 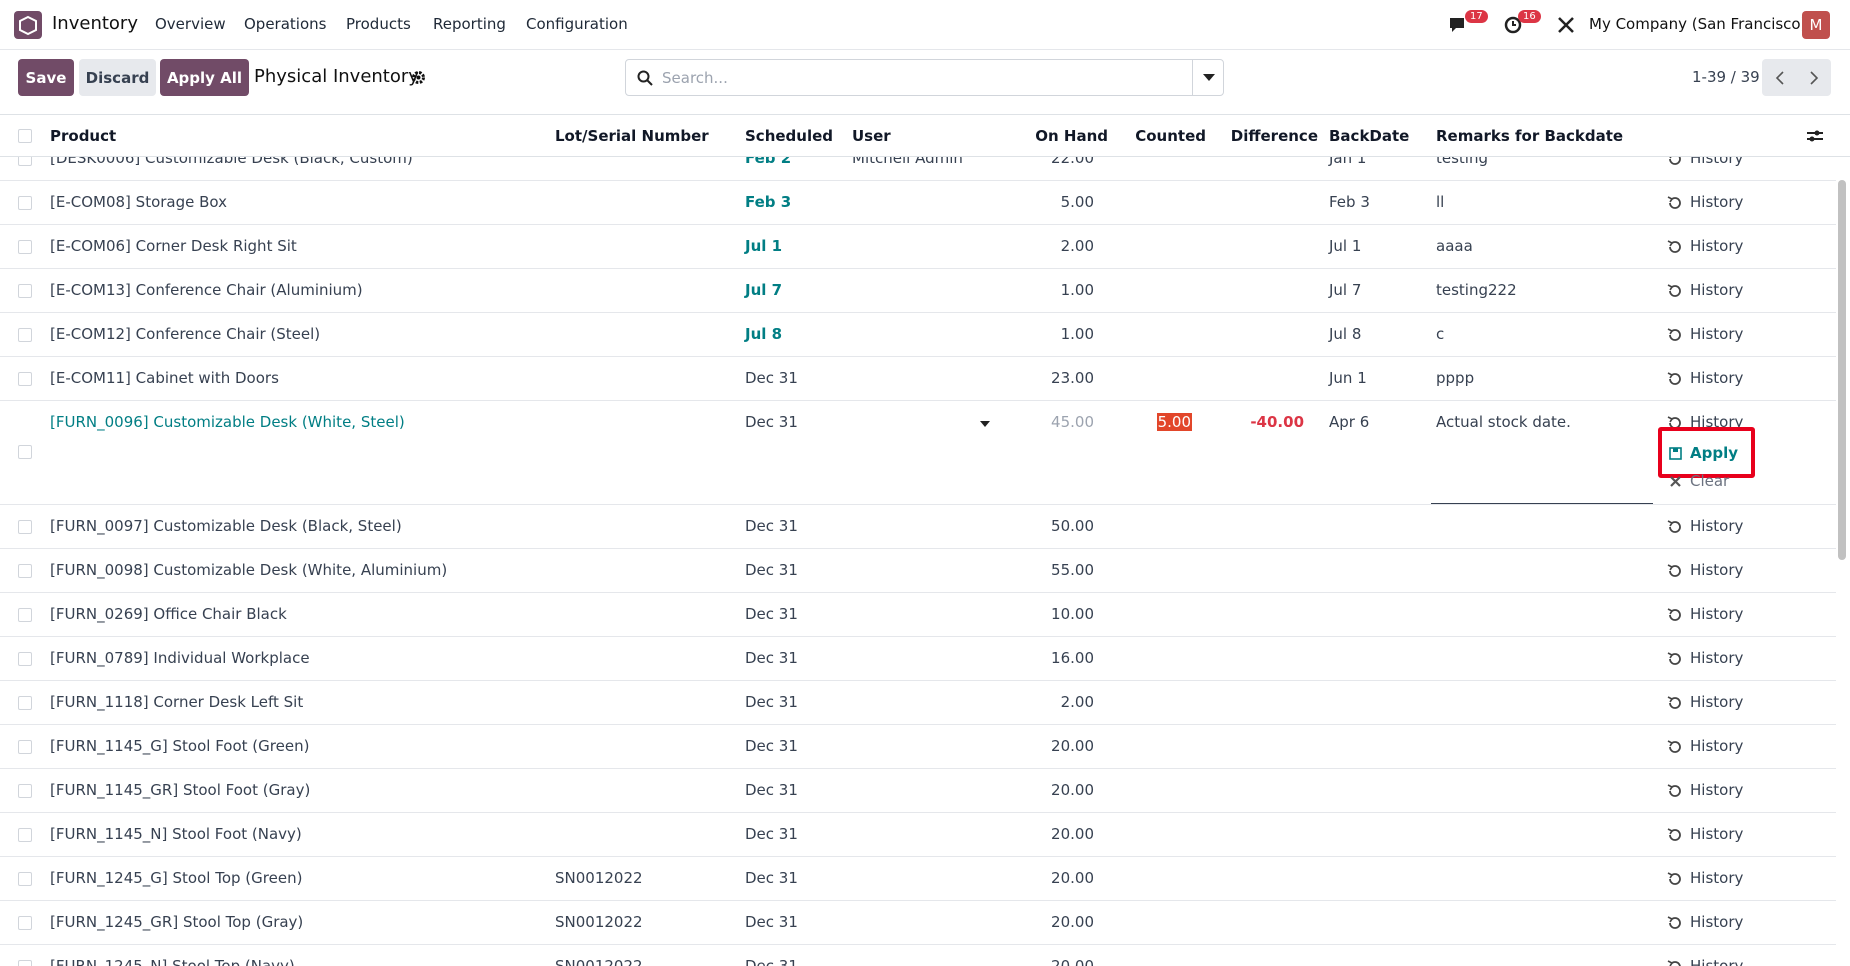 I want to click on apply-button: Apply, so click(x=1703, y=453).